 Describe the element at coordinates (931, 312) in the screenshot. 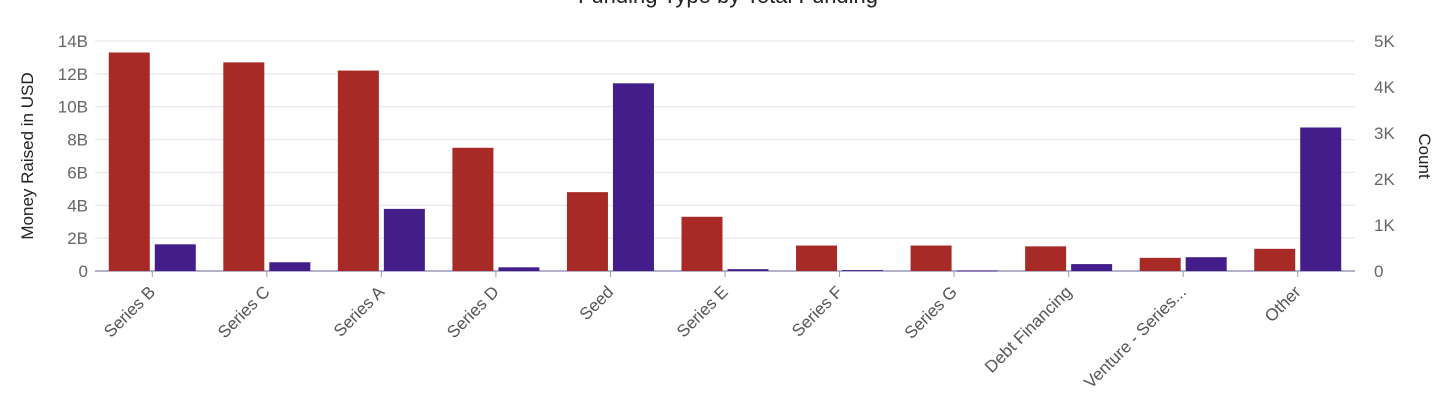

I see `x-tick-label: Series G` at that location.